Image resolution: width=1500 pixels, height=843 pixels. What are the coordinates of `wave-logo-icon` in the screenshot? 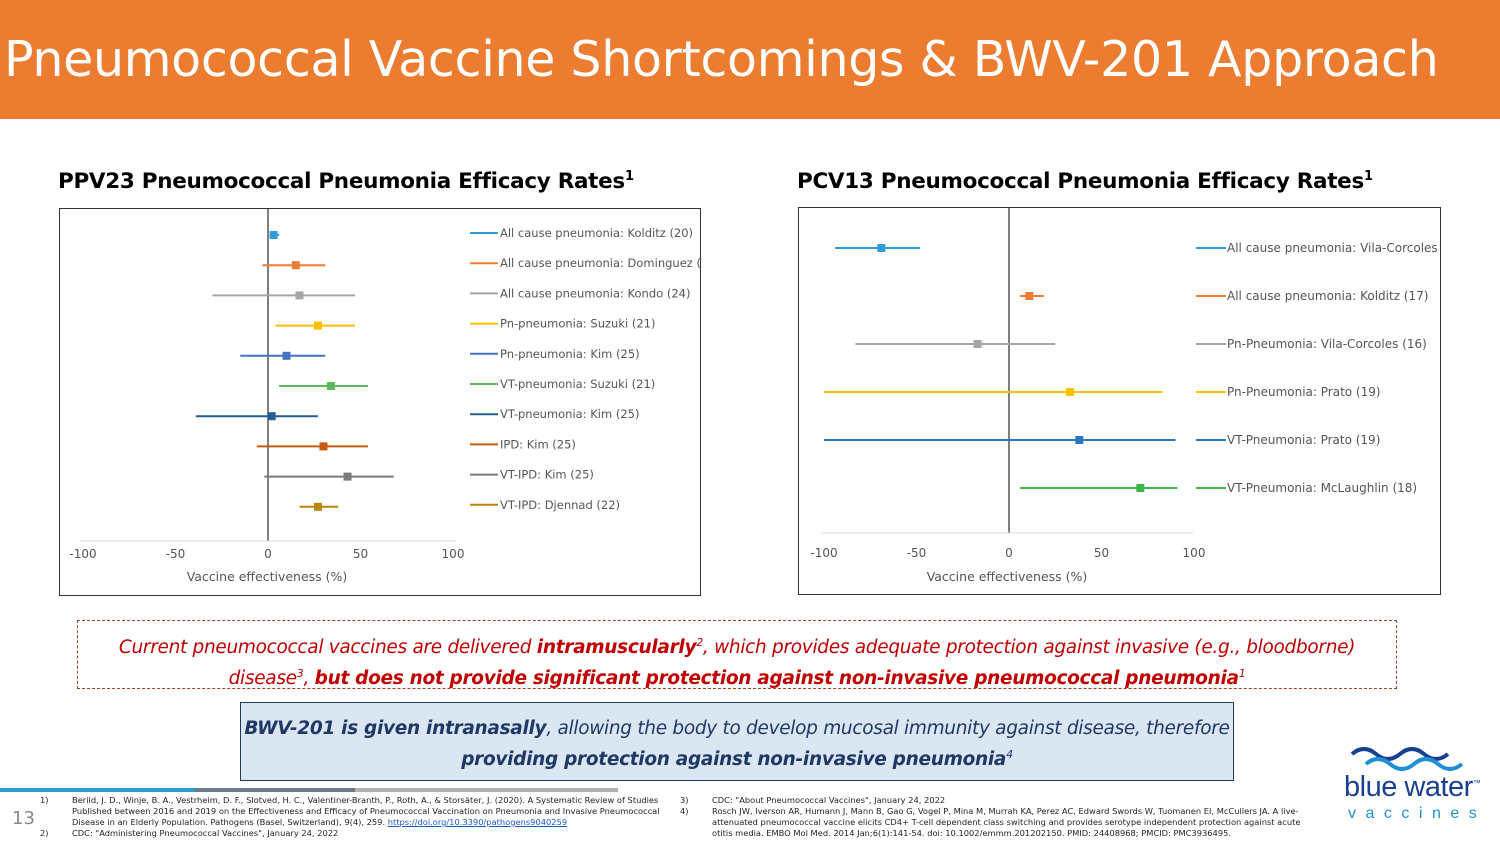 It's located at (1407, 759).